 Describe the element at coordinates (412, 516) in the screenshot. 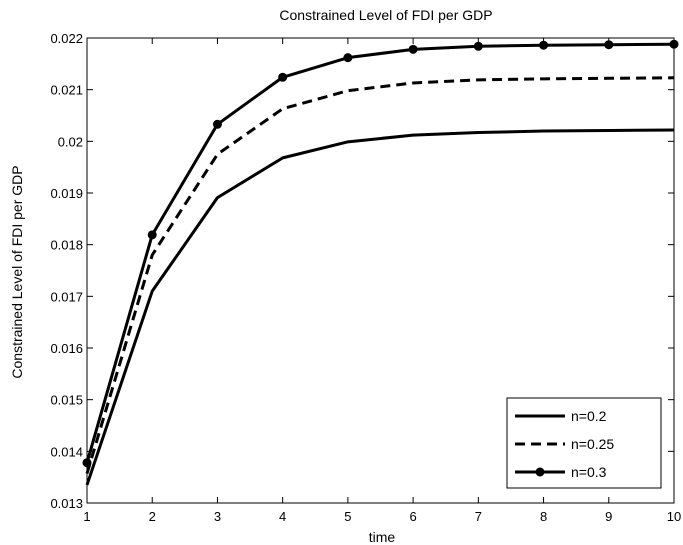

I see `x-tick-label: 6` at that location.